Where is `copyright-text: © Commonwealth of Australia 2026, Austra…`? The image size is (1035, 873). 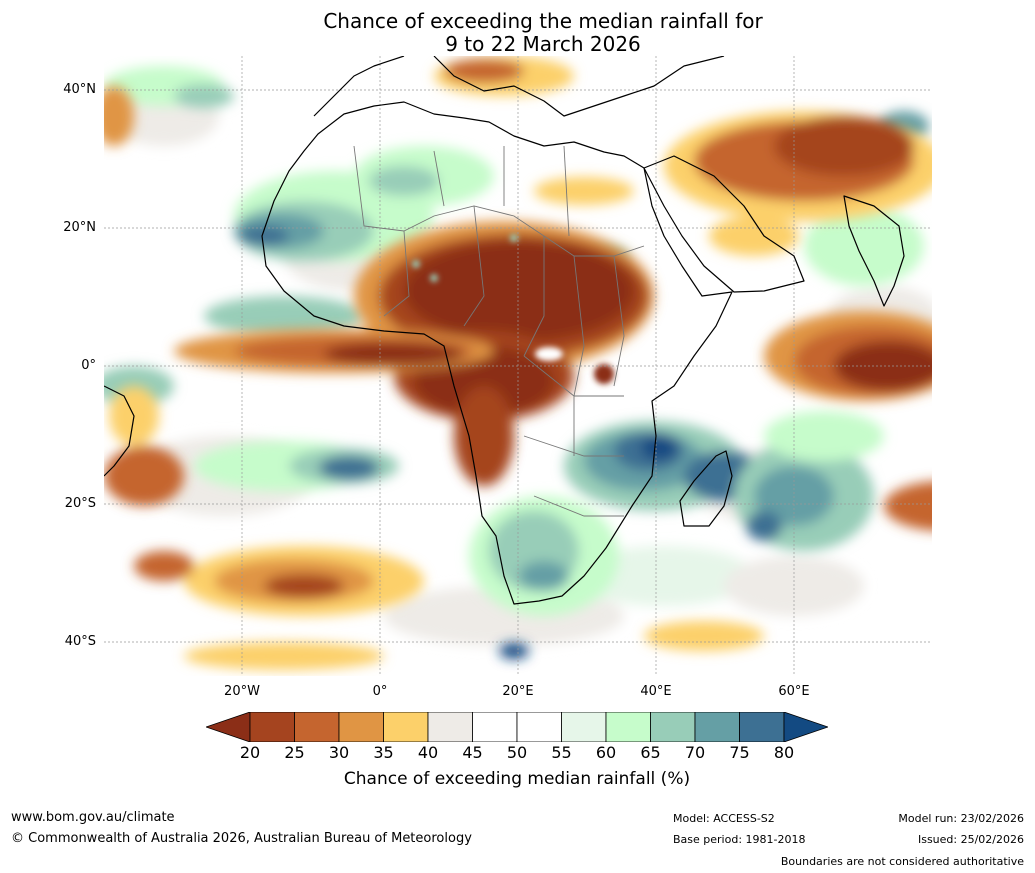 copyright-text: © Commonwealth of Australia 2026, Austra… is located at coordinates (241, 838).